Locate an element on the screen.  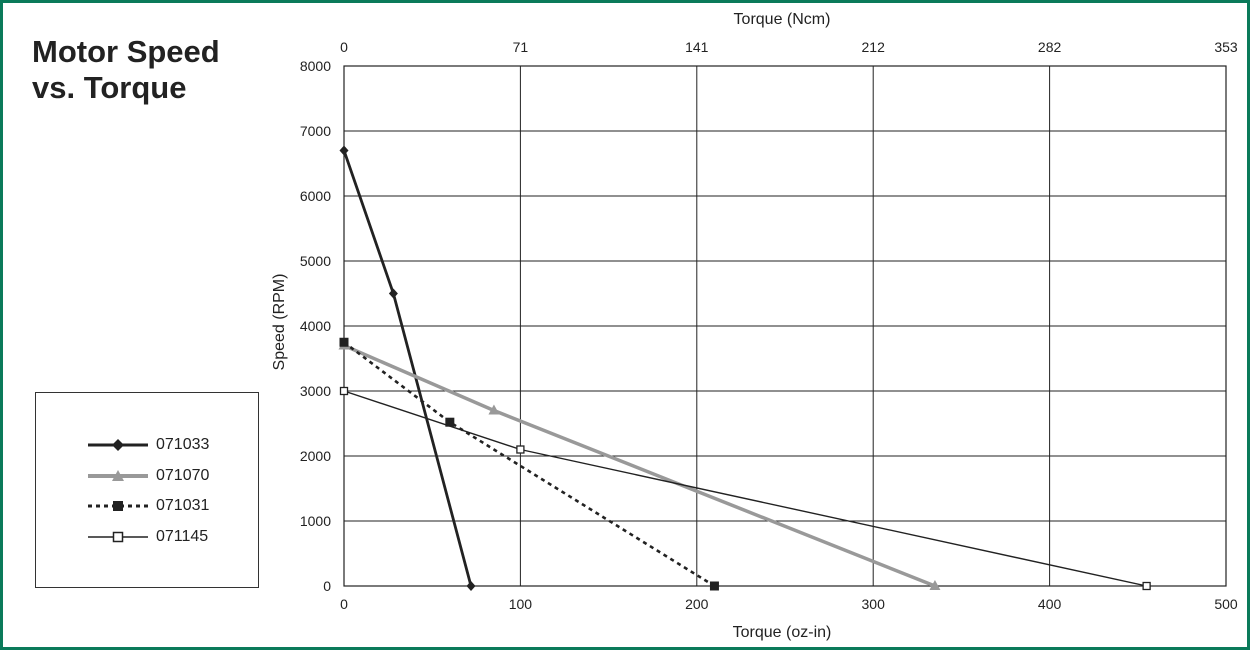
legend-label-071145: 071145 is located at coordinates (182, 536).